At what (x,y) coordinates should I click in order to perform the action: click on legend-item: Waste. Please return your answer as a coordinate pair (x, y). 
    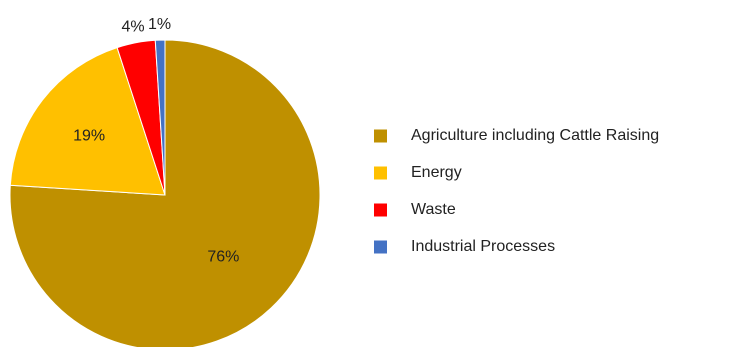
    Looking at the image, I should click on (415, 209).